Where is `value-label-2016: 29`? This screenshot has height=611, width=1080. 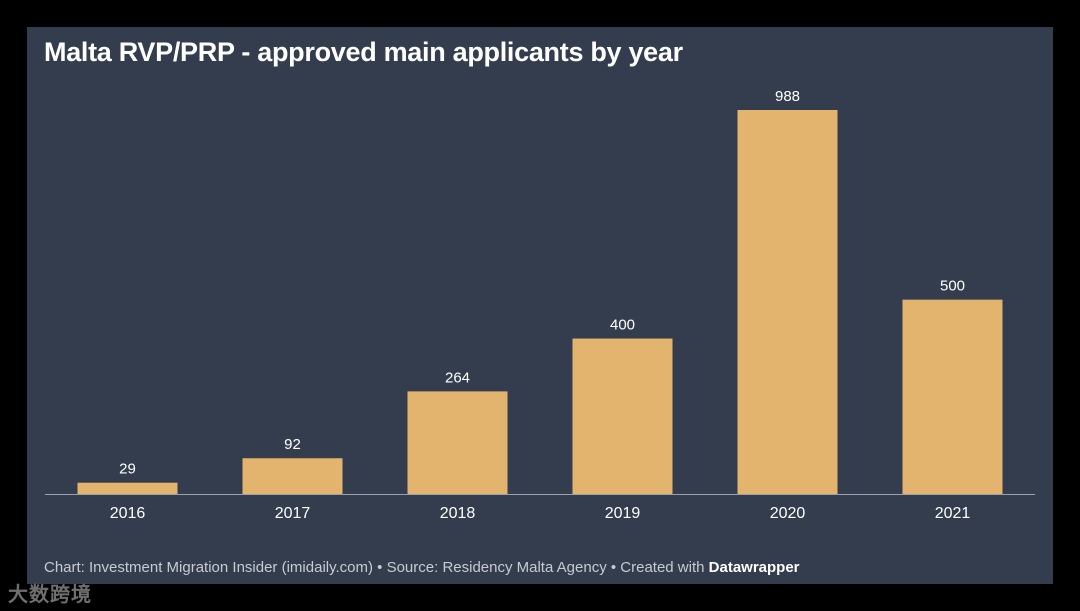 value-label-2016: 29 is located at coordinates (127, 469).